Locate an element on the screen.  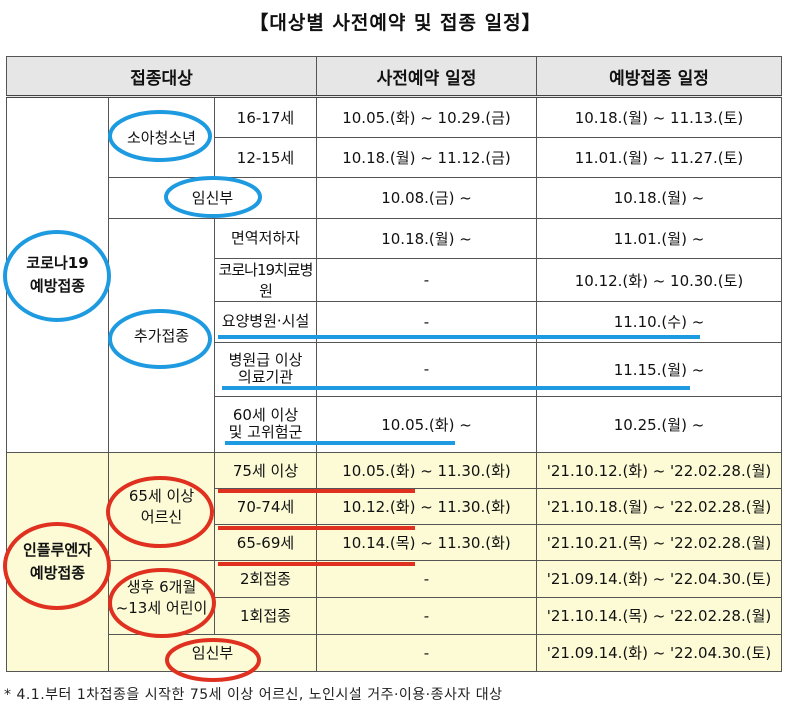
booster-group: 추가접종 is located at coordinates (161, 335).